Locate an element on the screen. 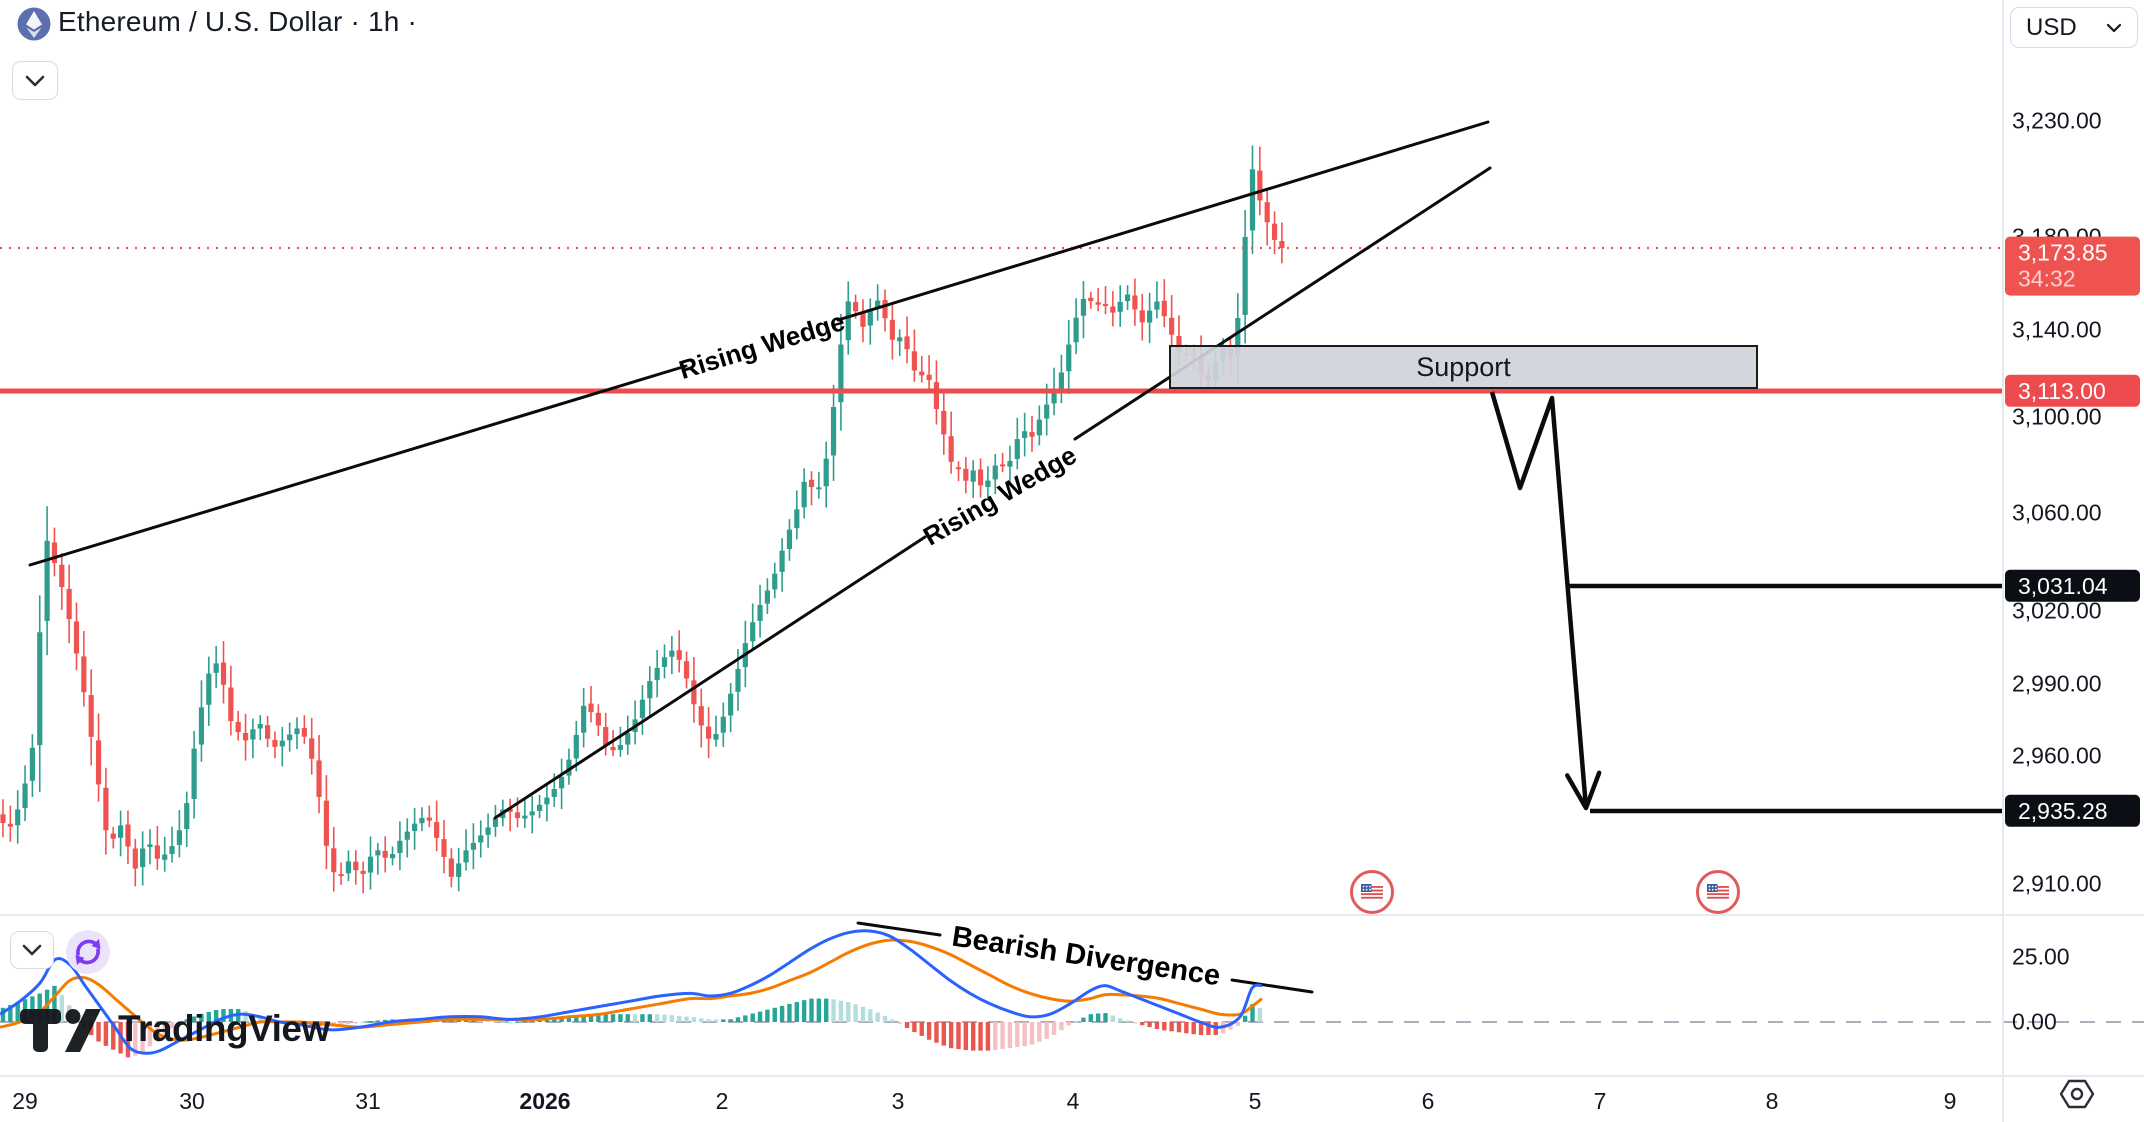 This screenshot has width=2144, height=1122. current-price-value: 3,173.85 is located at coordinates (2063, 252).